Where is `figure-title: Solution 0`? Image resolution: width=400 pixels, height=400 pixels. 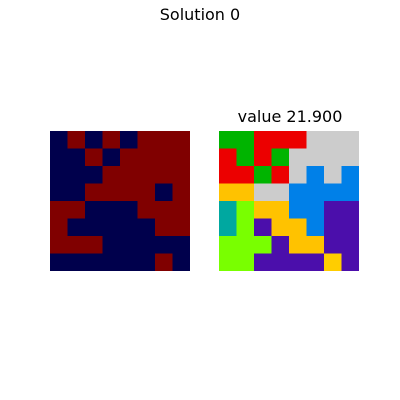 figure-title: Solution 0 is located at coordinates (200, 14).